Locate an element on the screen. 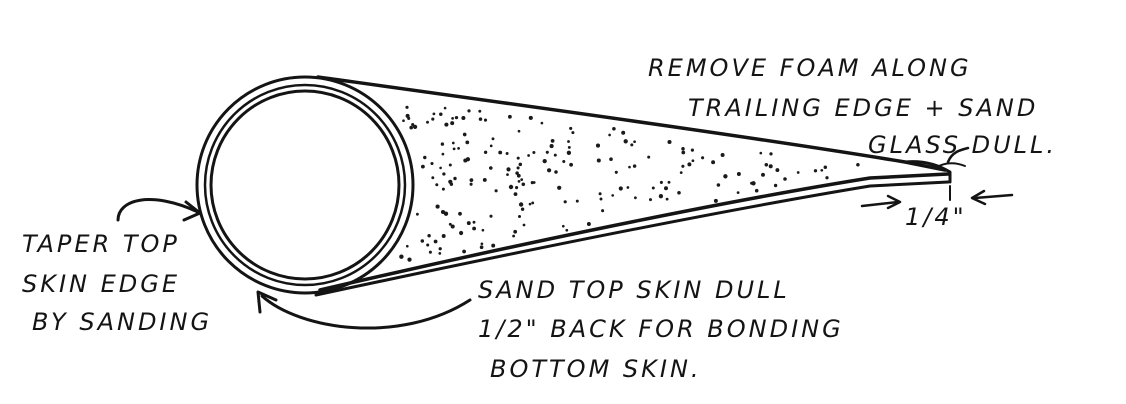 The height and width of the screenshot is (404, 1126). trailing-edge-tip is located at coordinates (934, 172).